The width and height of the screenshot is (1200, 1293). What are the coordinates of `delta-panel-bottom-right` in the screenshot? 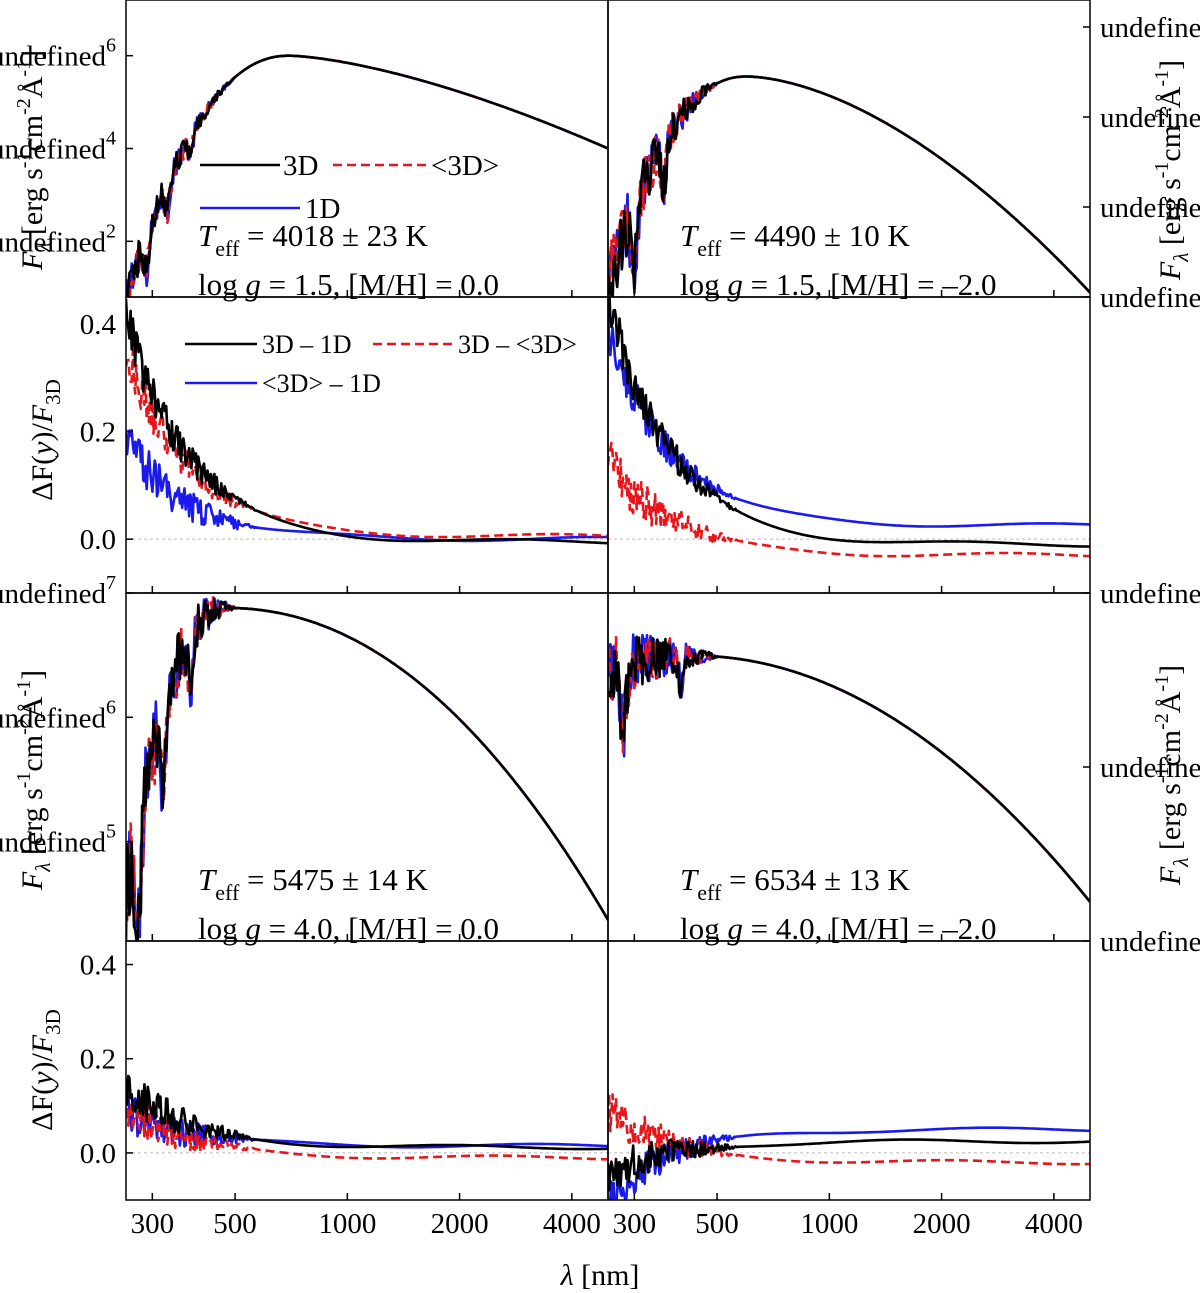 It's located at (849, 1145).